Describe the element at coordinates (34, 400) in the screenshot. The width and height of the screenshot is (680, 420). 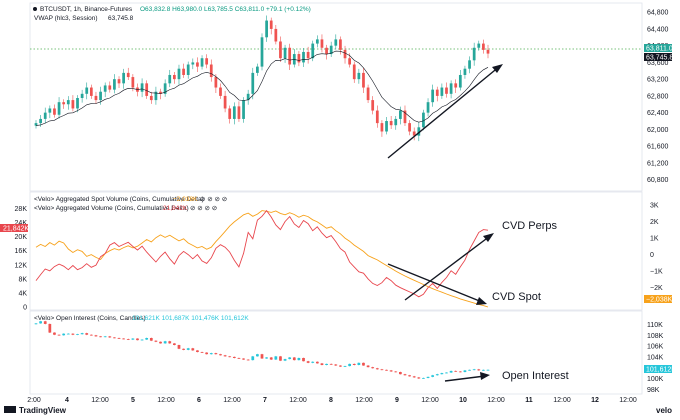
I see `time-tick-label: 2:00` at that location.